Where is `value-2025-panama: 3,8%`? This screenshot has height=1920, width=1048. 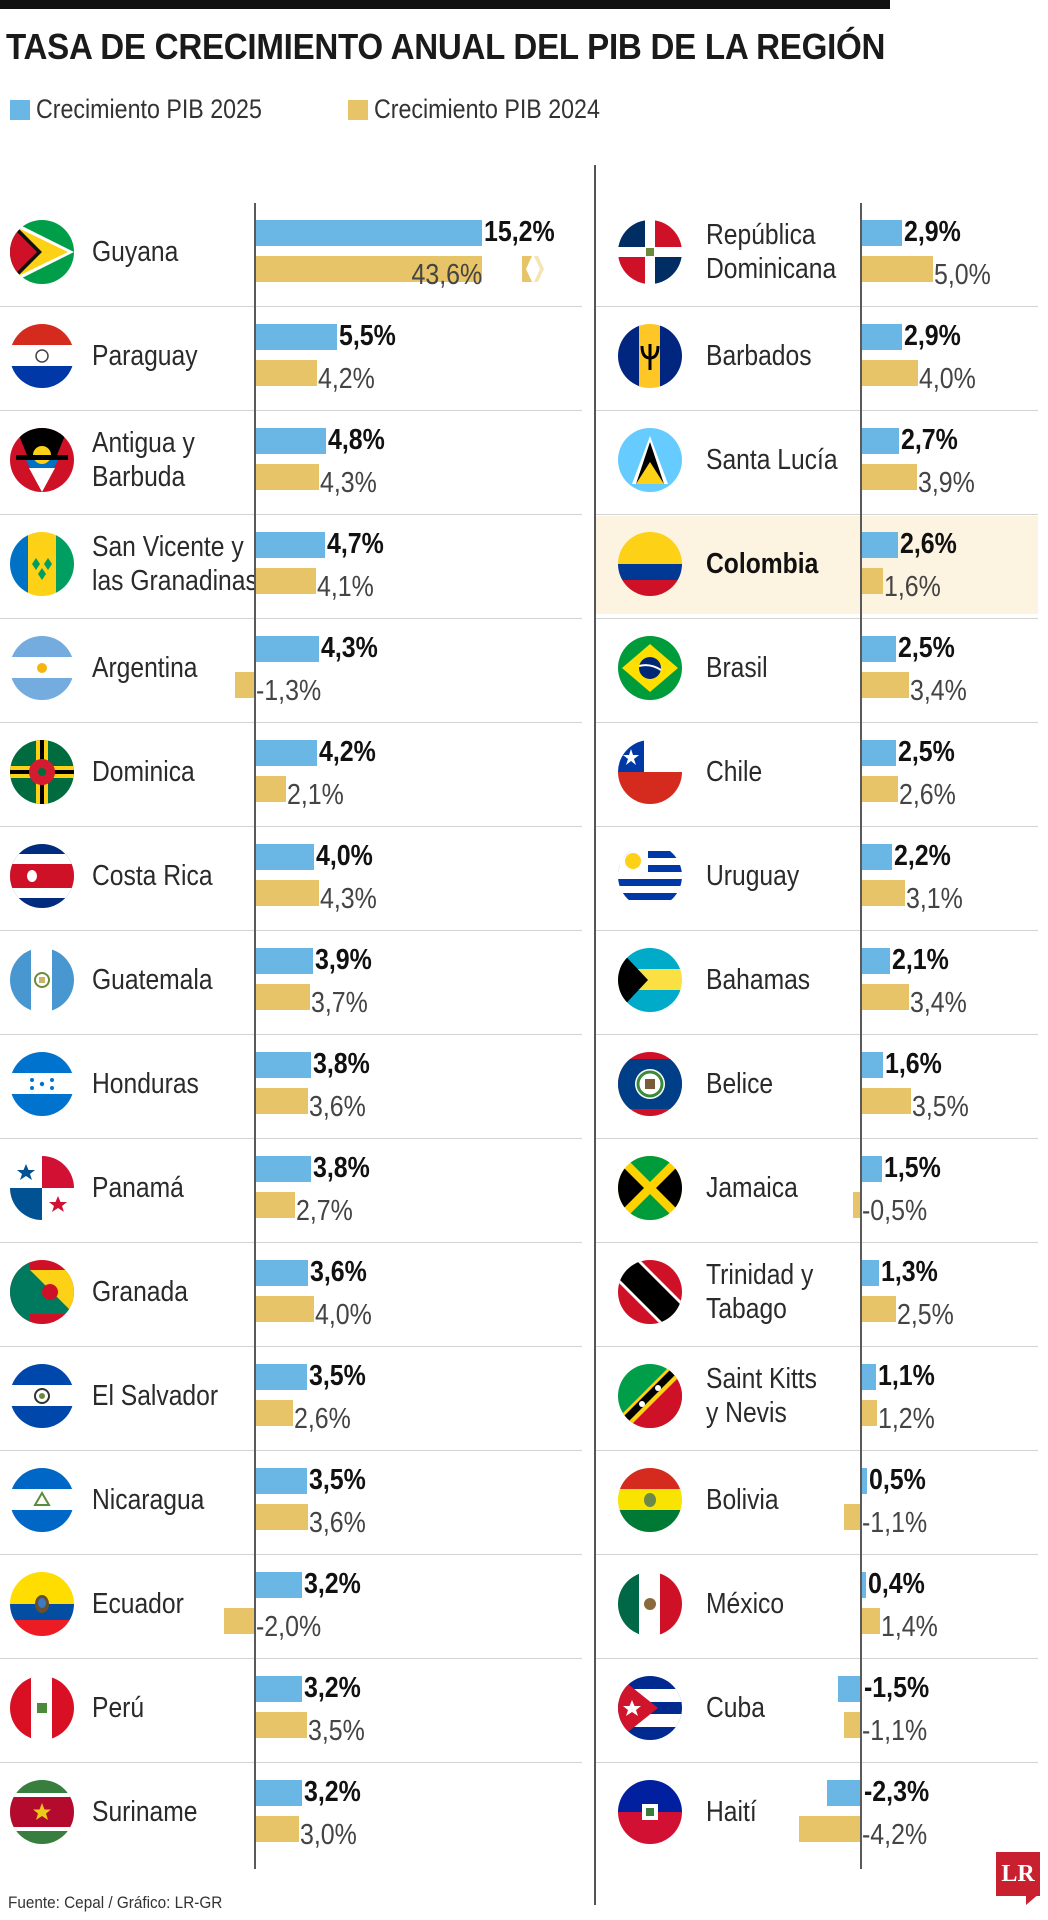 value-2025-panama: 3,8% is located at coordinates (341, 1168).